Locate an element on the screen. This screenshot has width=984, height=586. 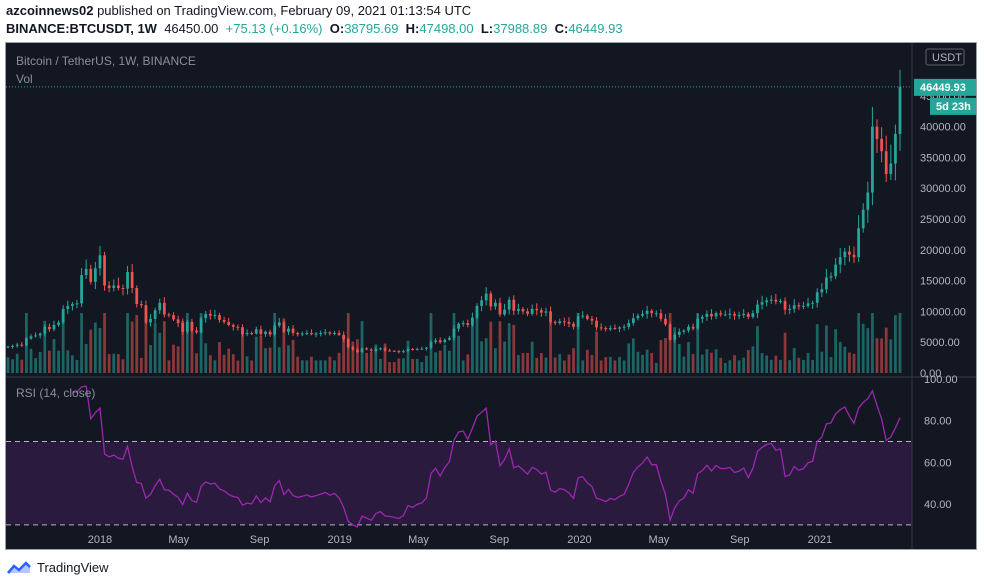
publisher-name: azcoinnews02 is located at coordinates (50, 10).